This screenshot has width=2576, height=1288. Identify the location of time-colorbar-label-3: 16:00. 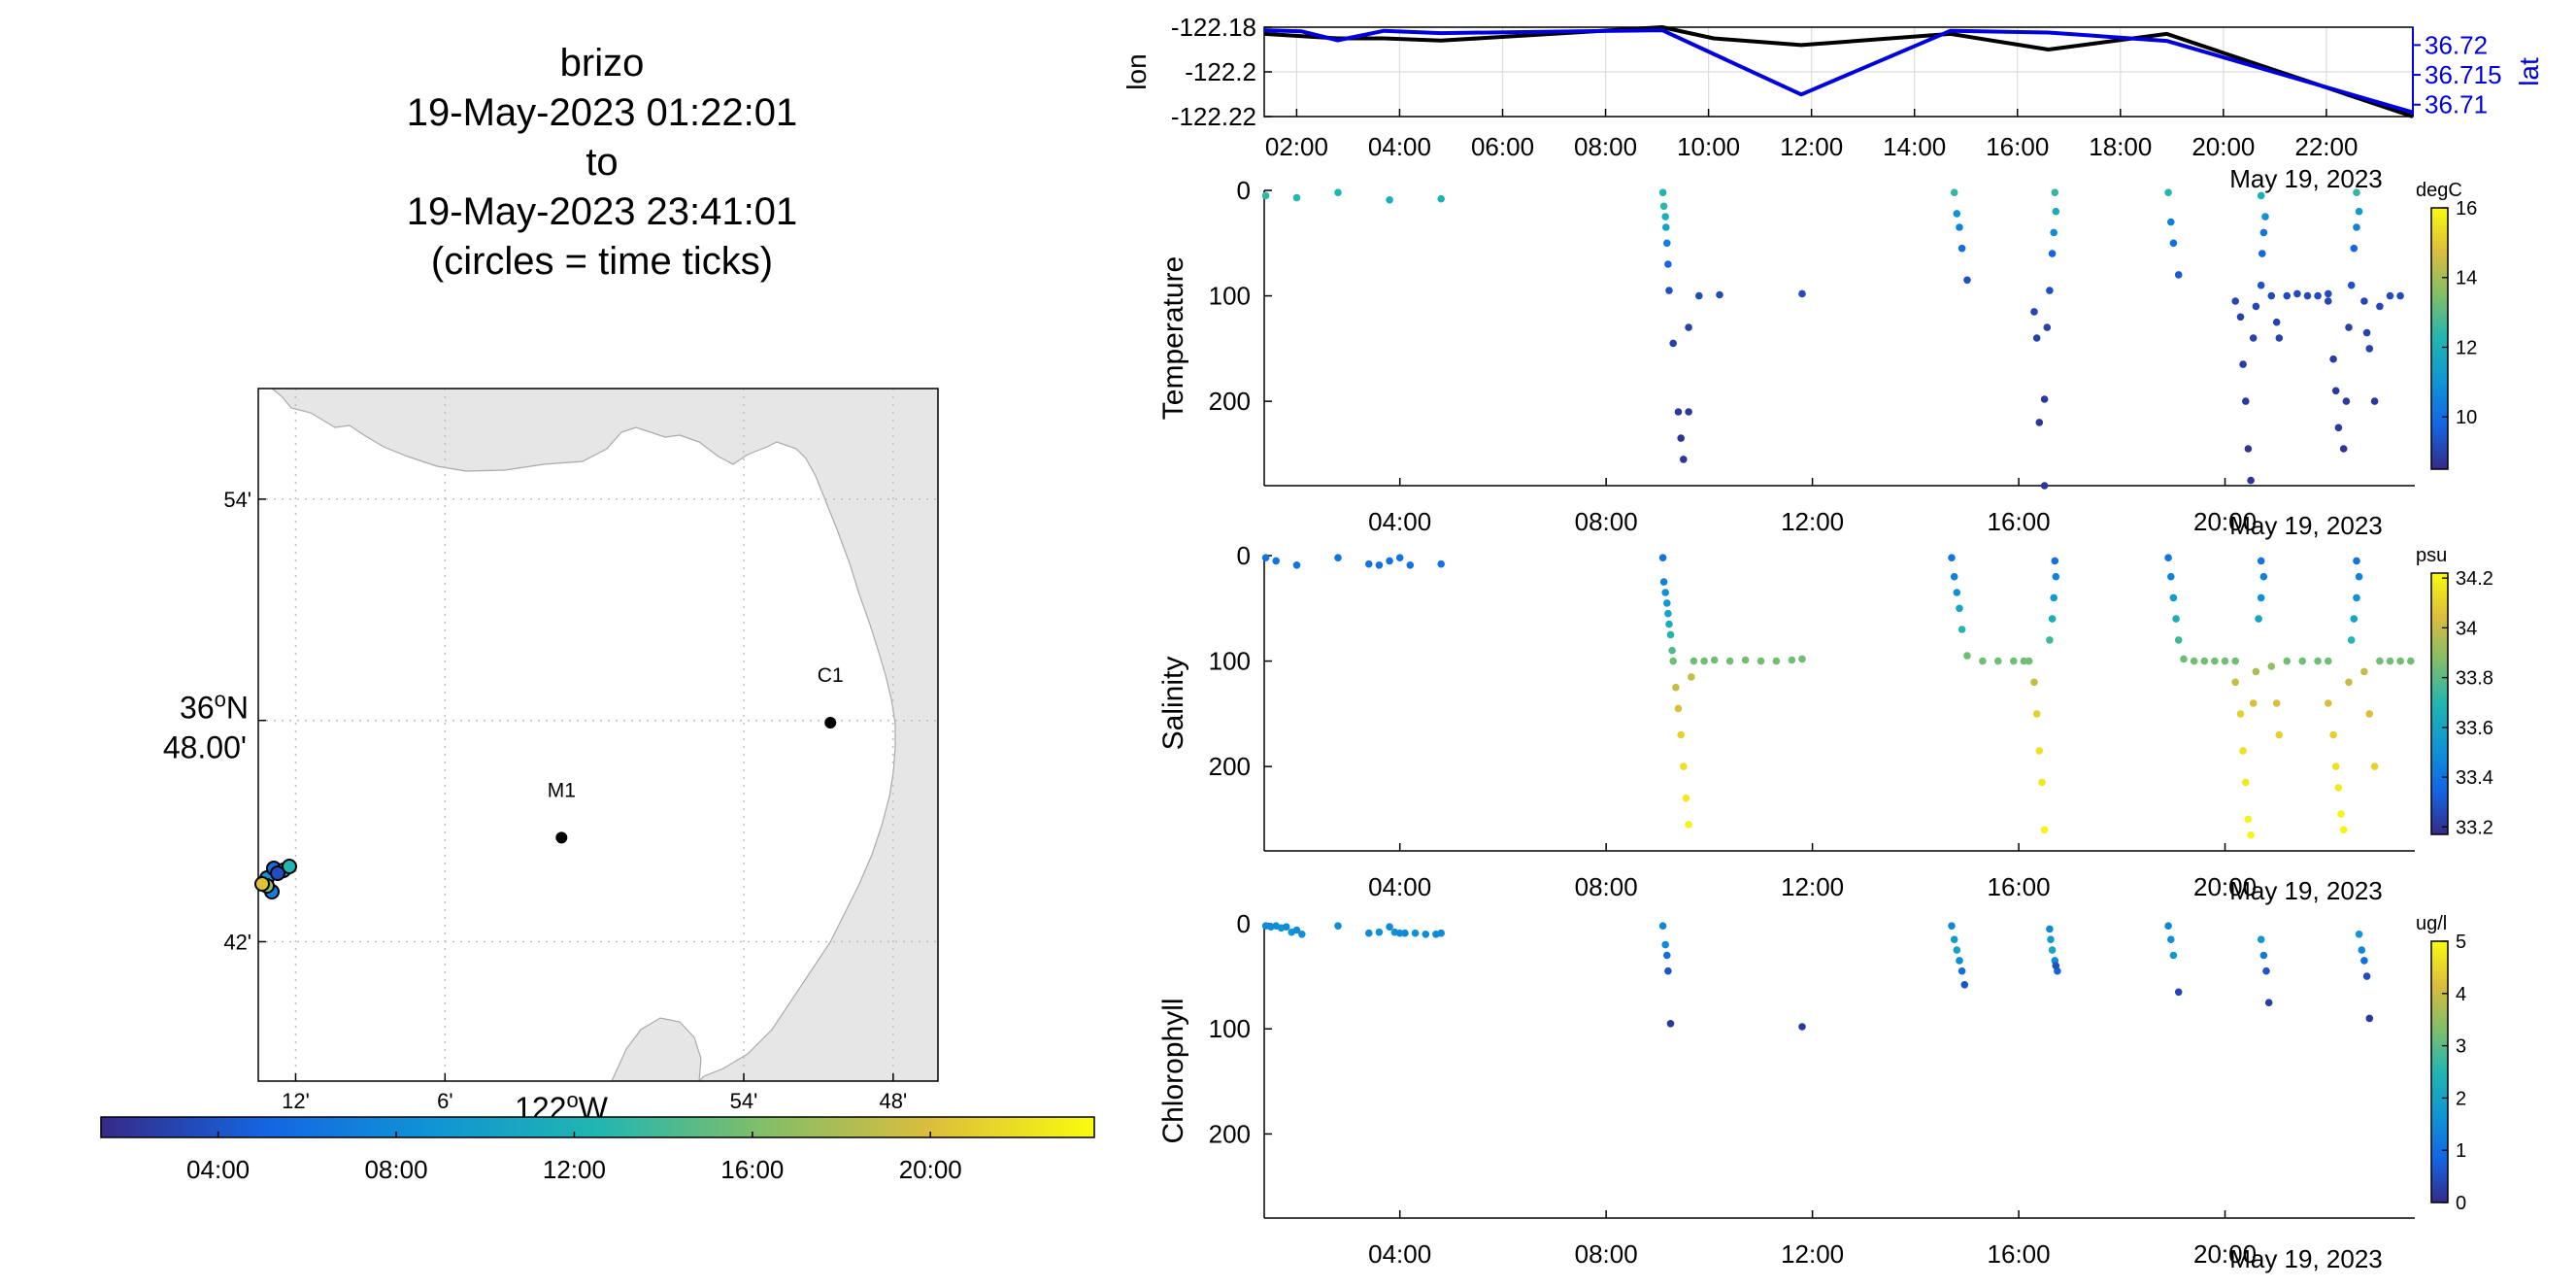
(752, 1169).